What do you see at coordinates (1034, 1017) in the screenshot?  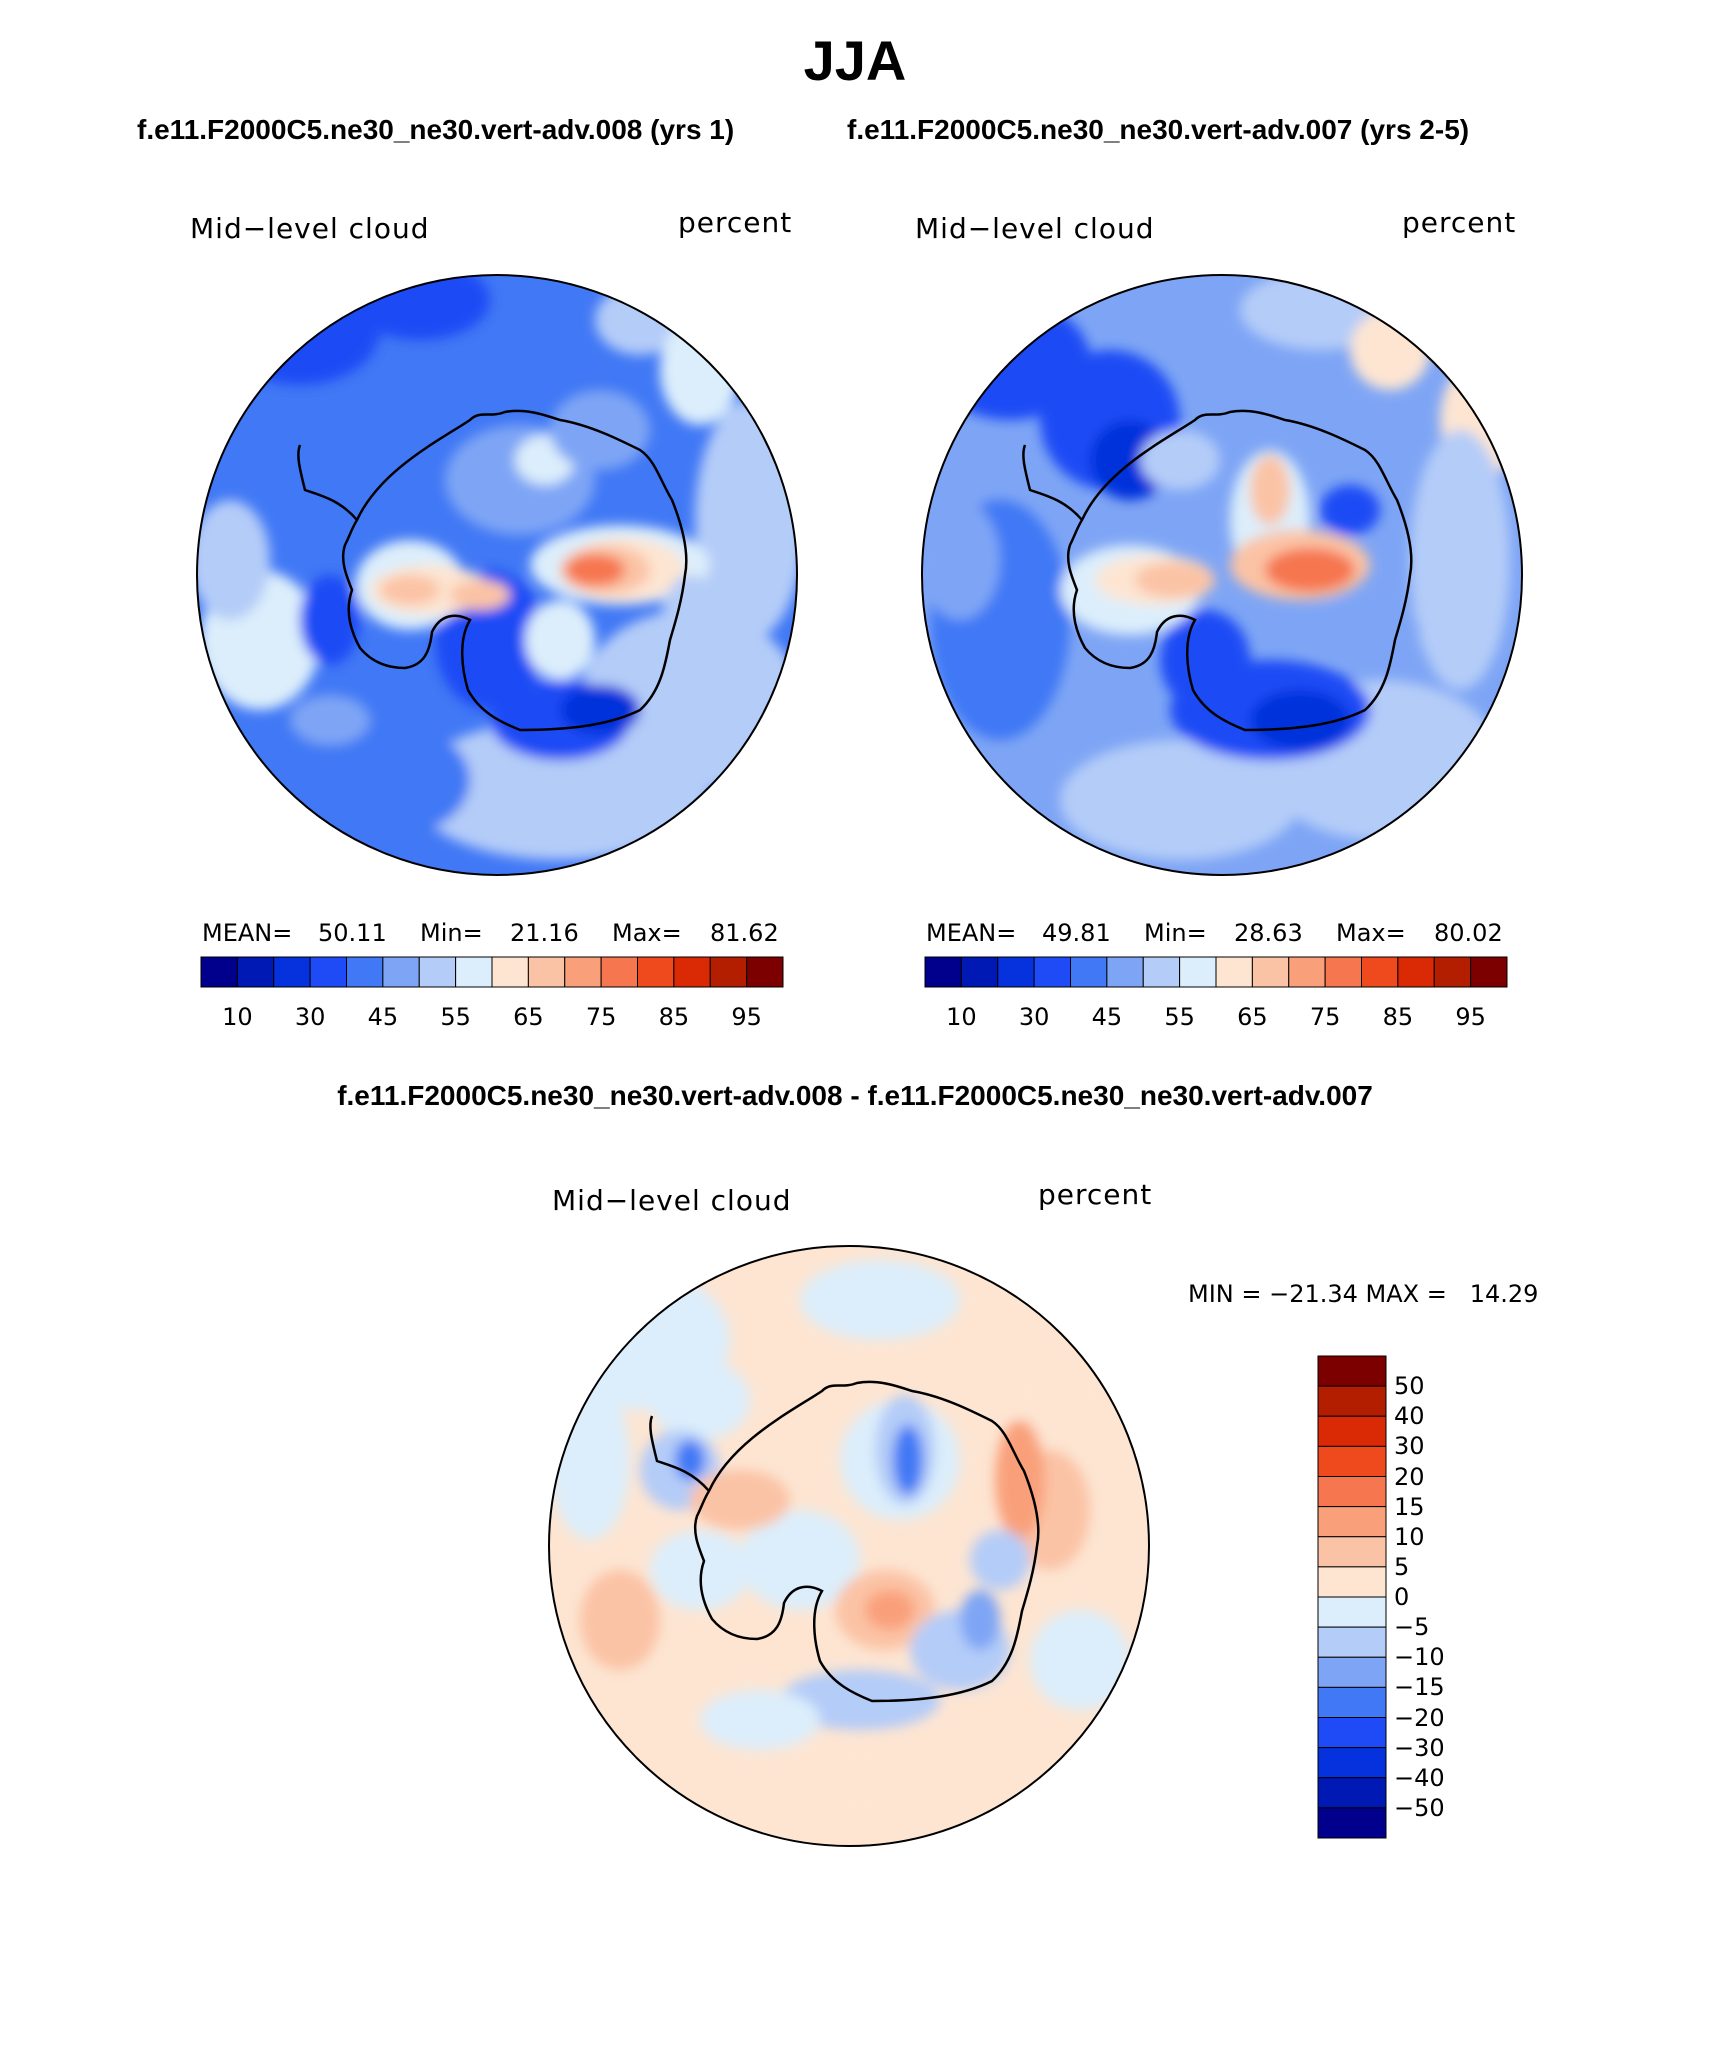 I see `colorbar-right-tick: 30` at bounding box center [1034, 1017].